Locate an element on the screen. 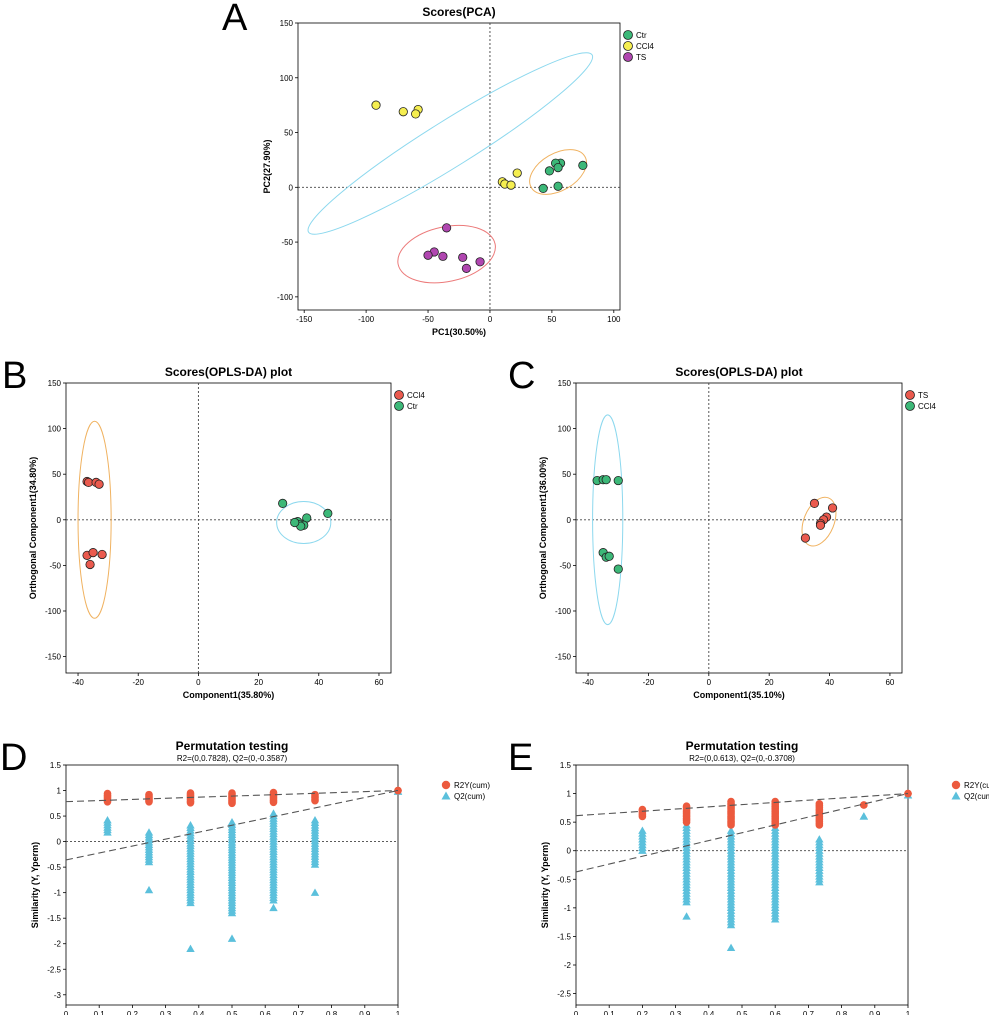  y-tick-label: -3 is located at coordinates (58, 995).